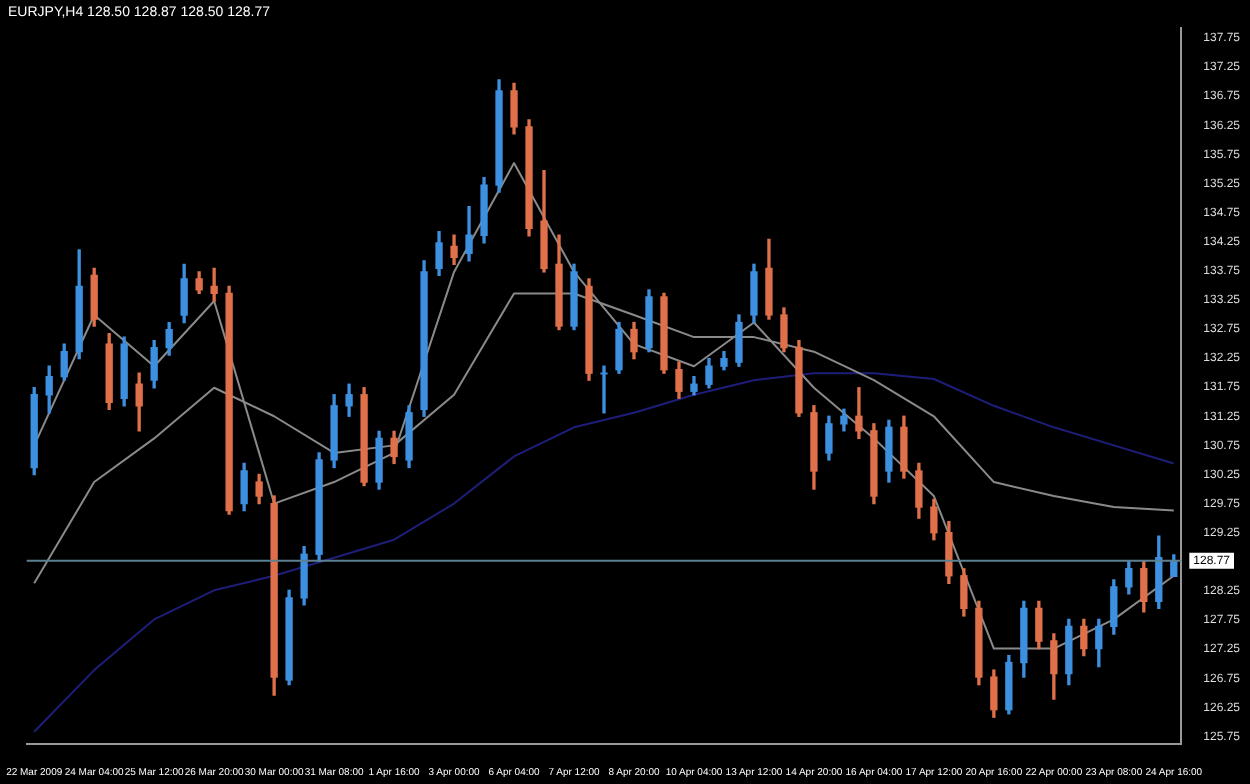 The width and height of the screenshot is (1250, 784). What do you see at coordinates (214, 284) in the screenshot?
I see `candlestick` at bounding box center [214, 284].